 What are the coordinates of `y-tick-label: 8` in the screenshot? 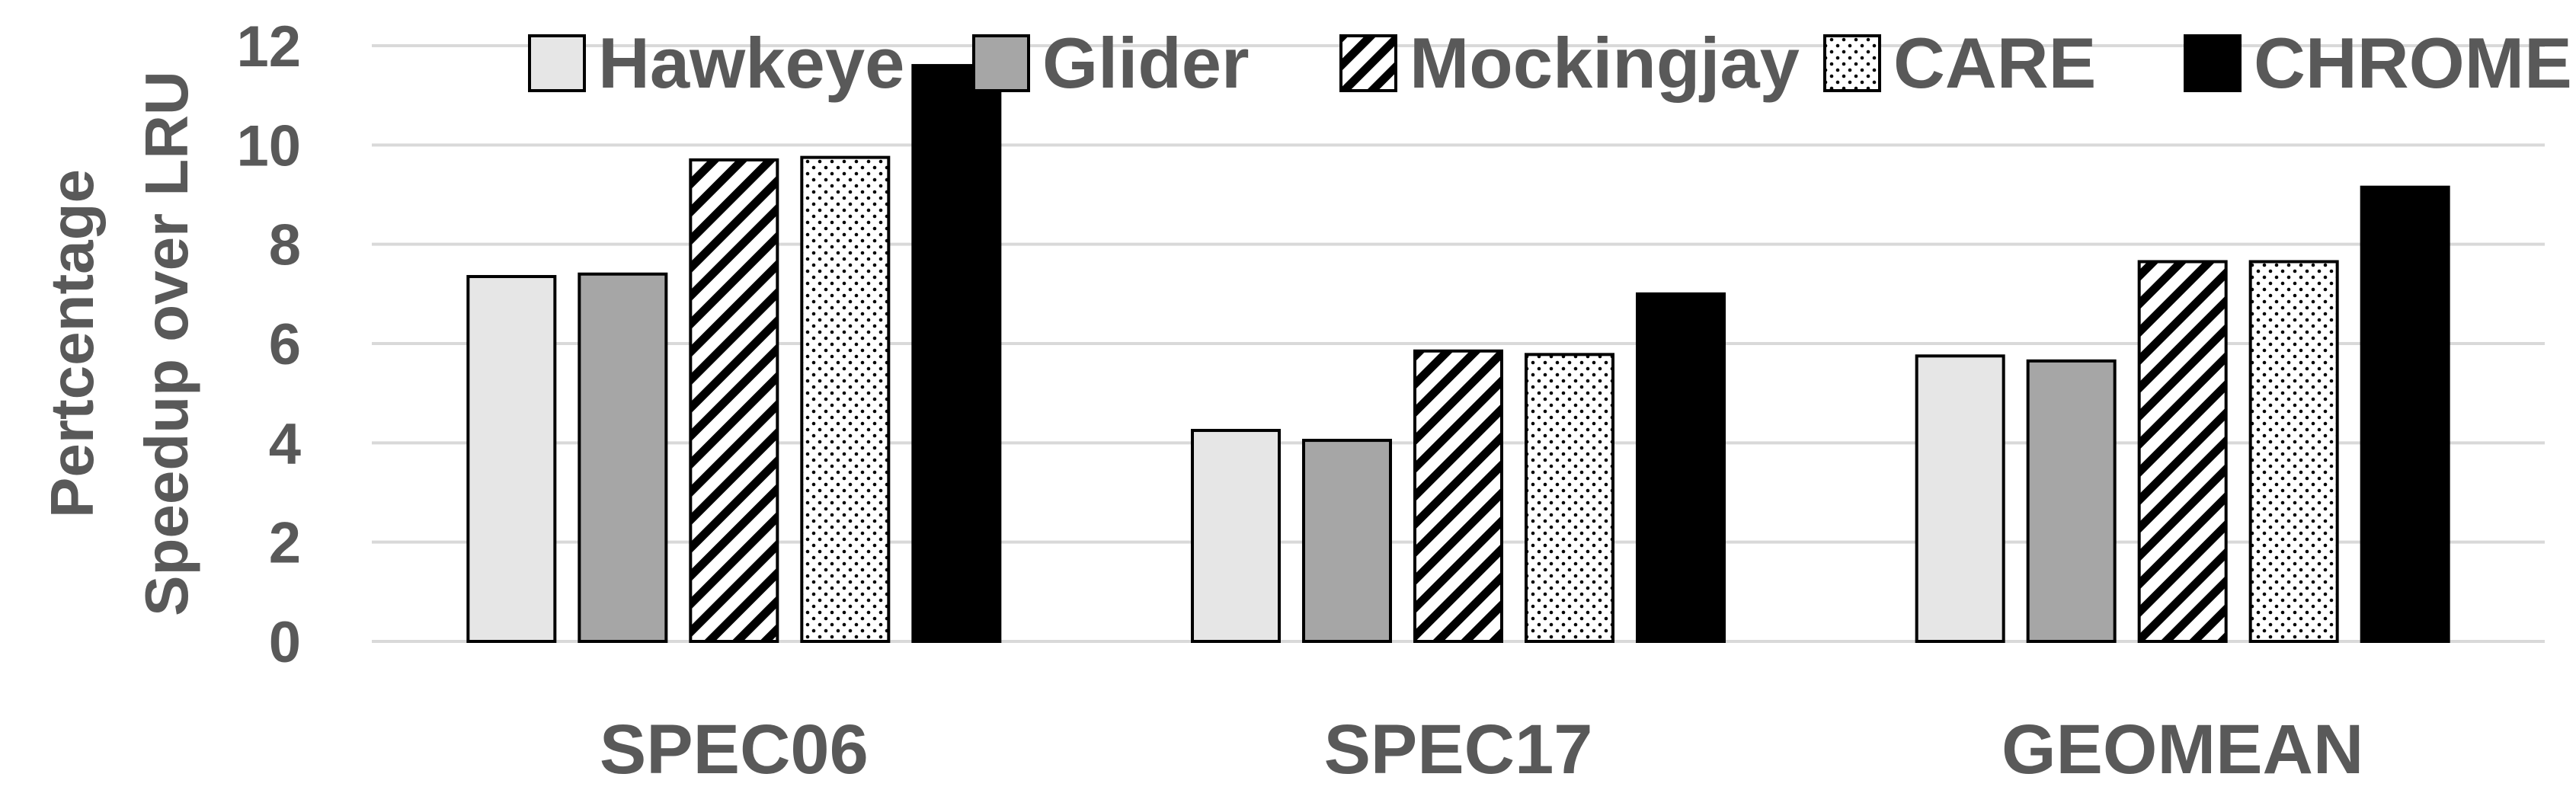 It's located at (285, 245).